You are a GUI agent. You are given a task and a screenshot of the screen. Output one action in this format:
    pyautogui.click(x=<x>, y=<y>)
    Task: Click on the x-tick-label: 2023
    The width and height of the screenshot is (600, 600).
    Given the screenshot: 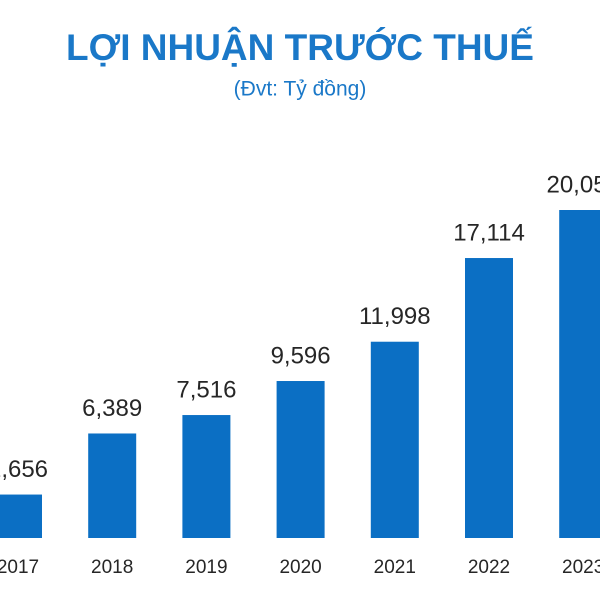 What is the action you would take?
    pyautogui.click(x=581, y=567)
    